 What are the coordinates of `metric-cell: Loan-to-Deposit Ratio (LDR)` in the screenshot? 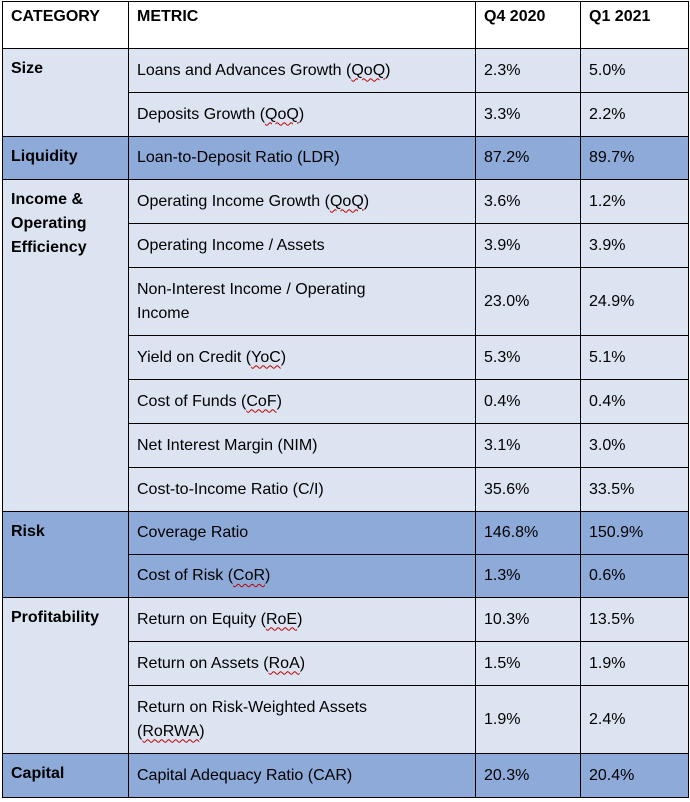 It's located at (302, 158).